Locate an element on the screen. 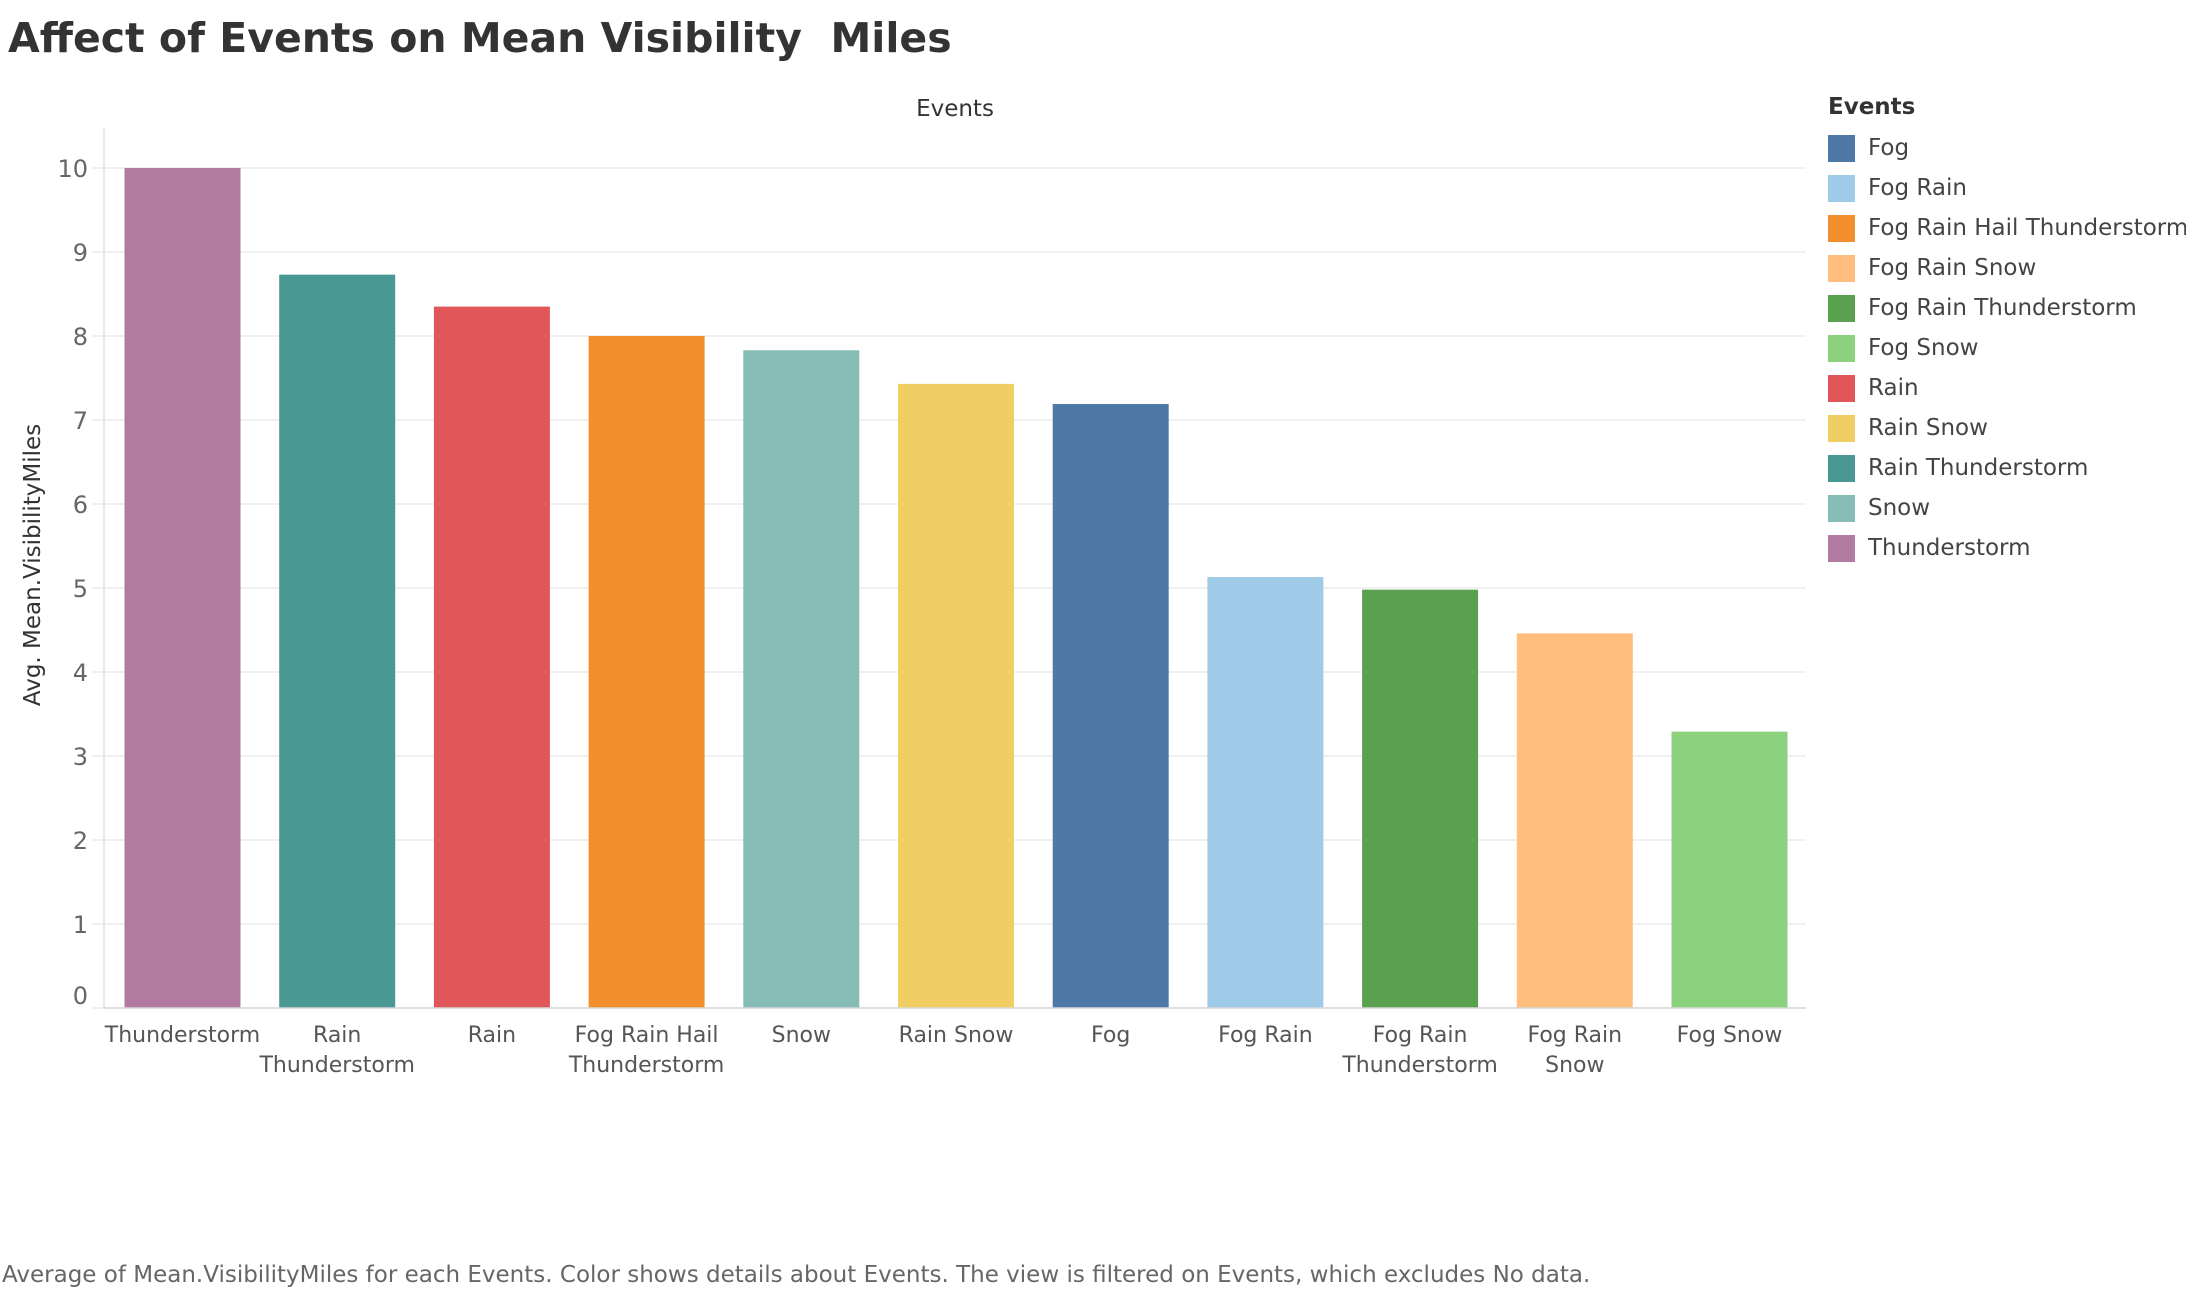 The width and height of the screenshot is (2186, 1290). legend-item: Rain Snow is located at coordinates (2006, 428).